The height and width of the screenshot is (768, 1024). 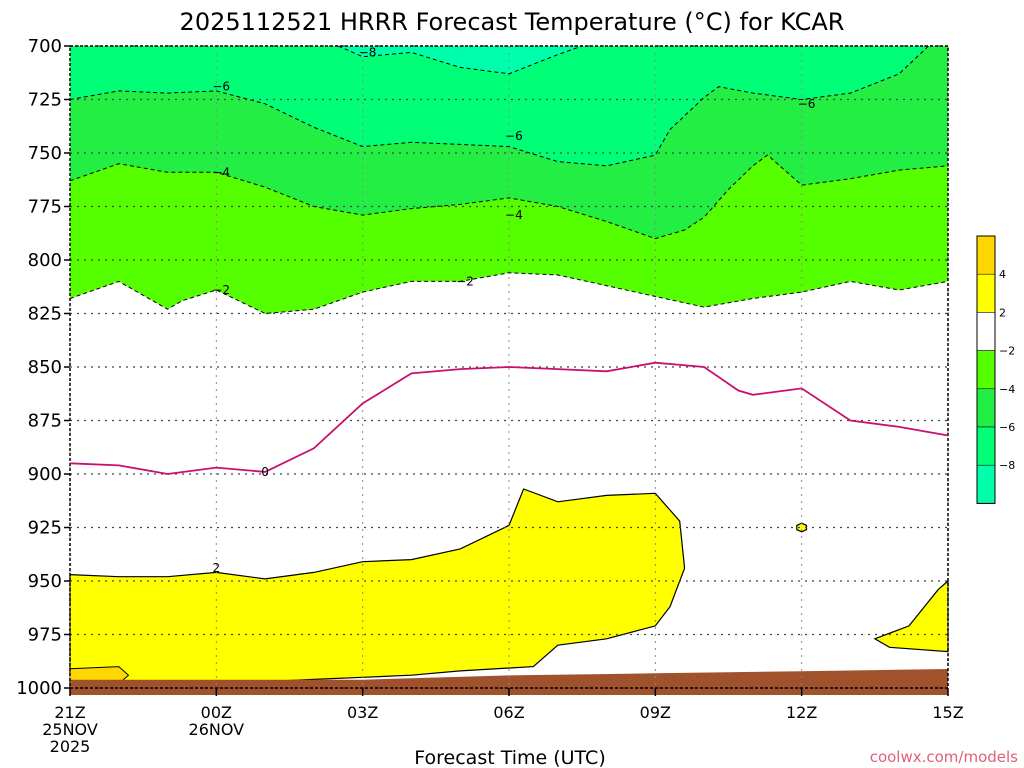 I want to click on colorbar: 4 2 −2 −4 −6 −8, so click(x=995, y=369).